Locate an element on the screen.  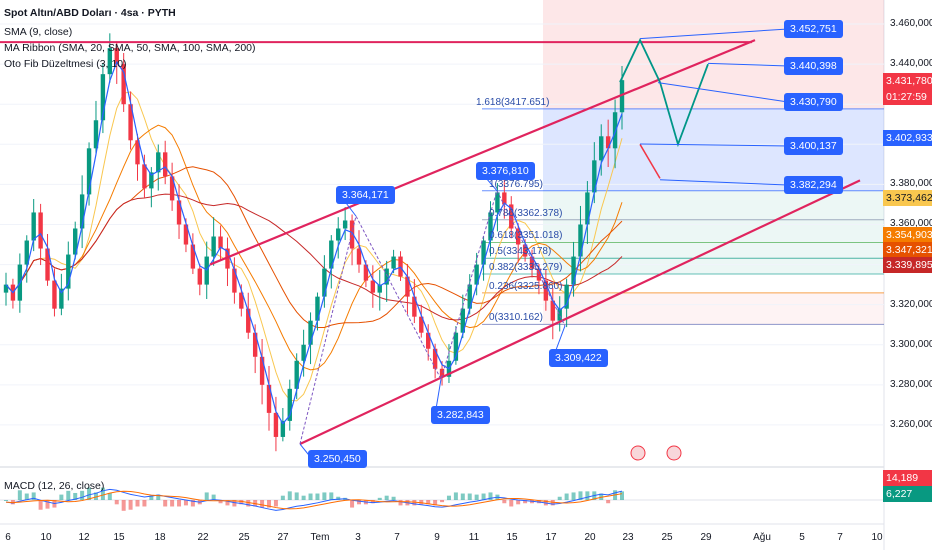
projection-path is located at coordinates (664, 92).